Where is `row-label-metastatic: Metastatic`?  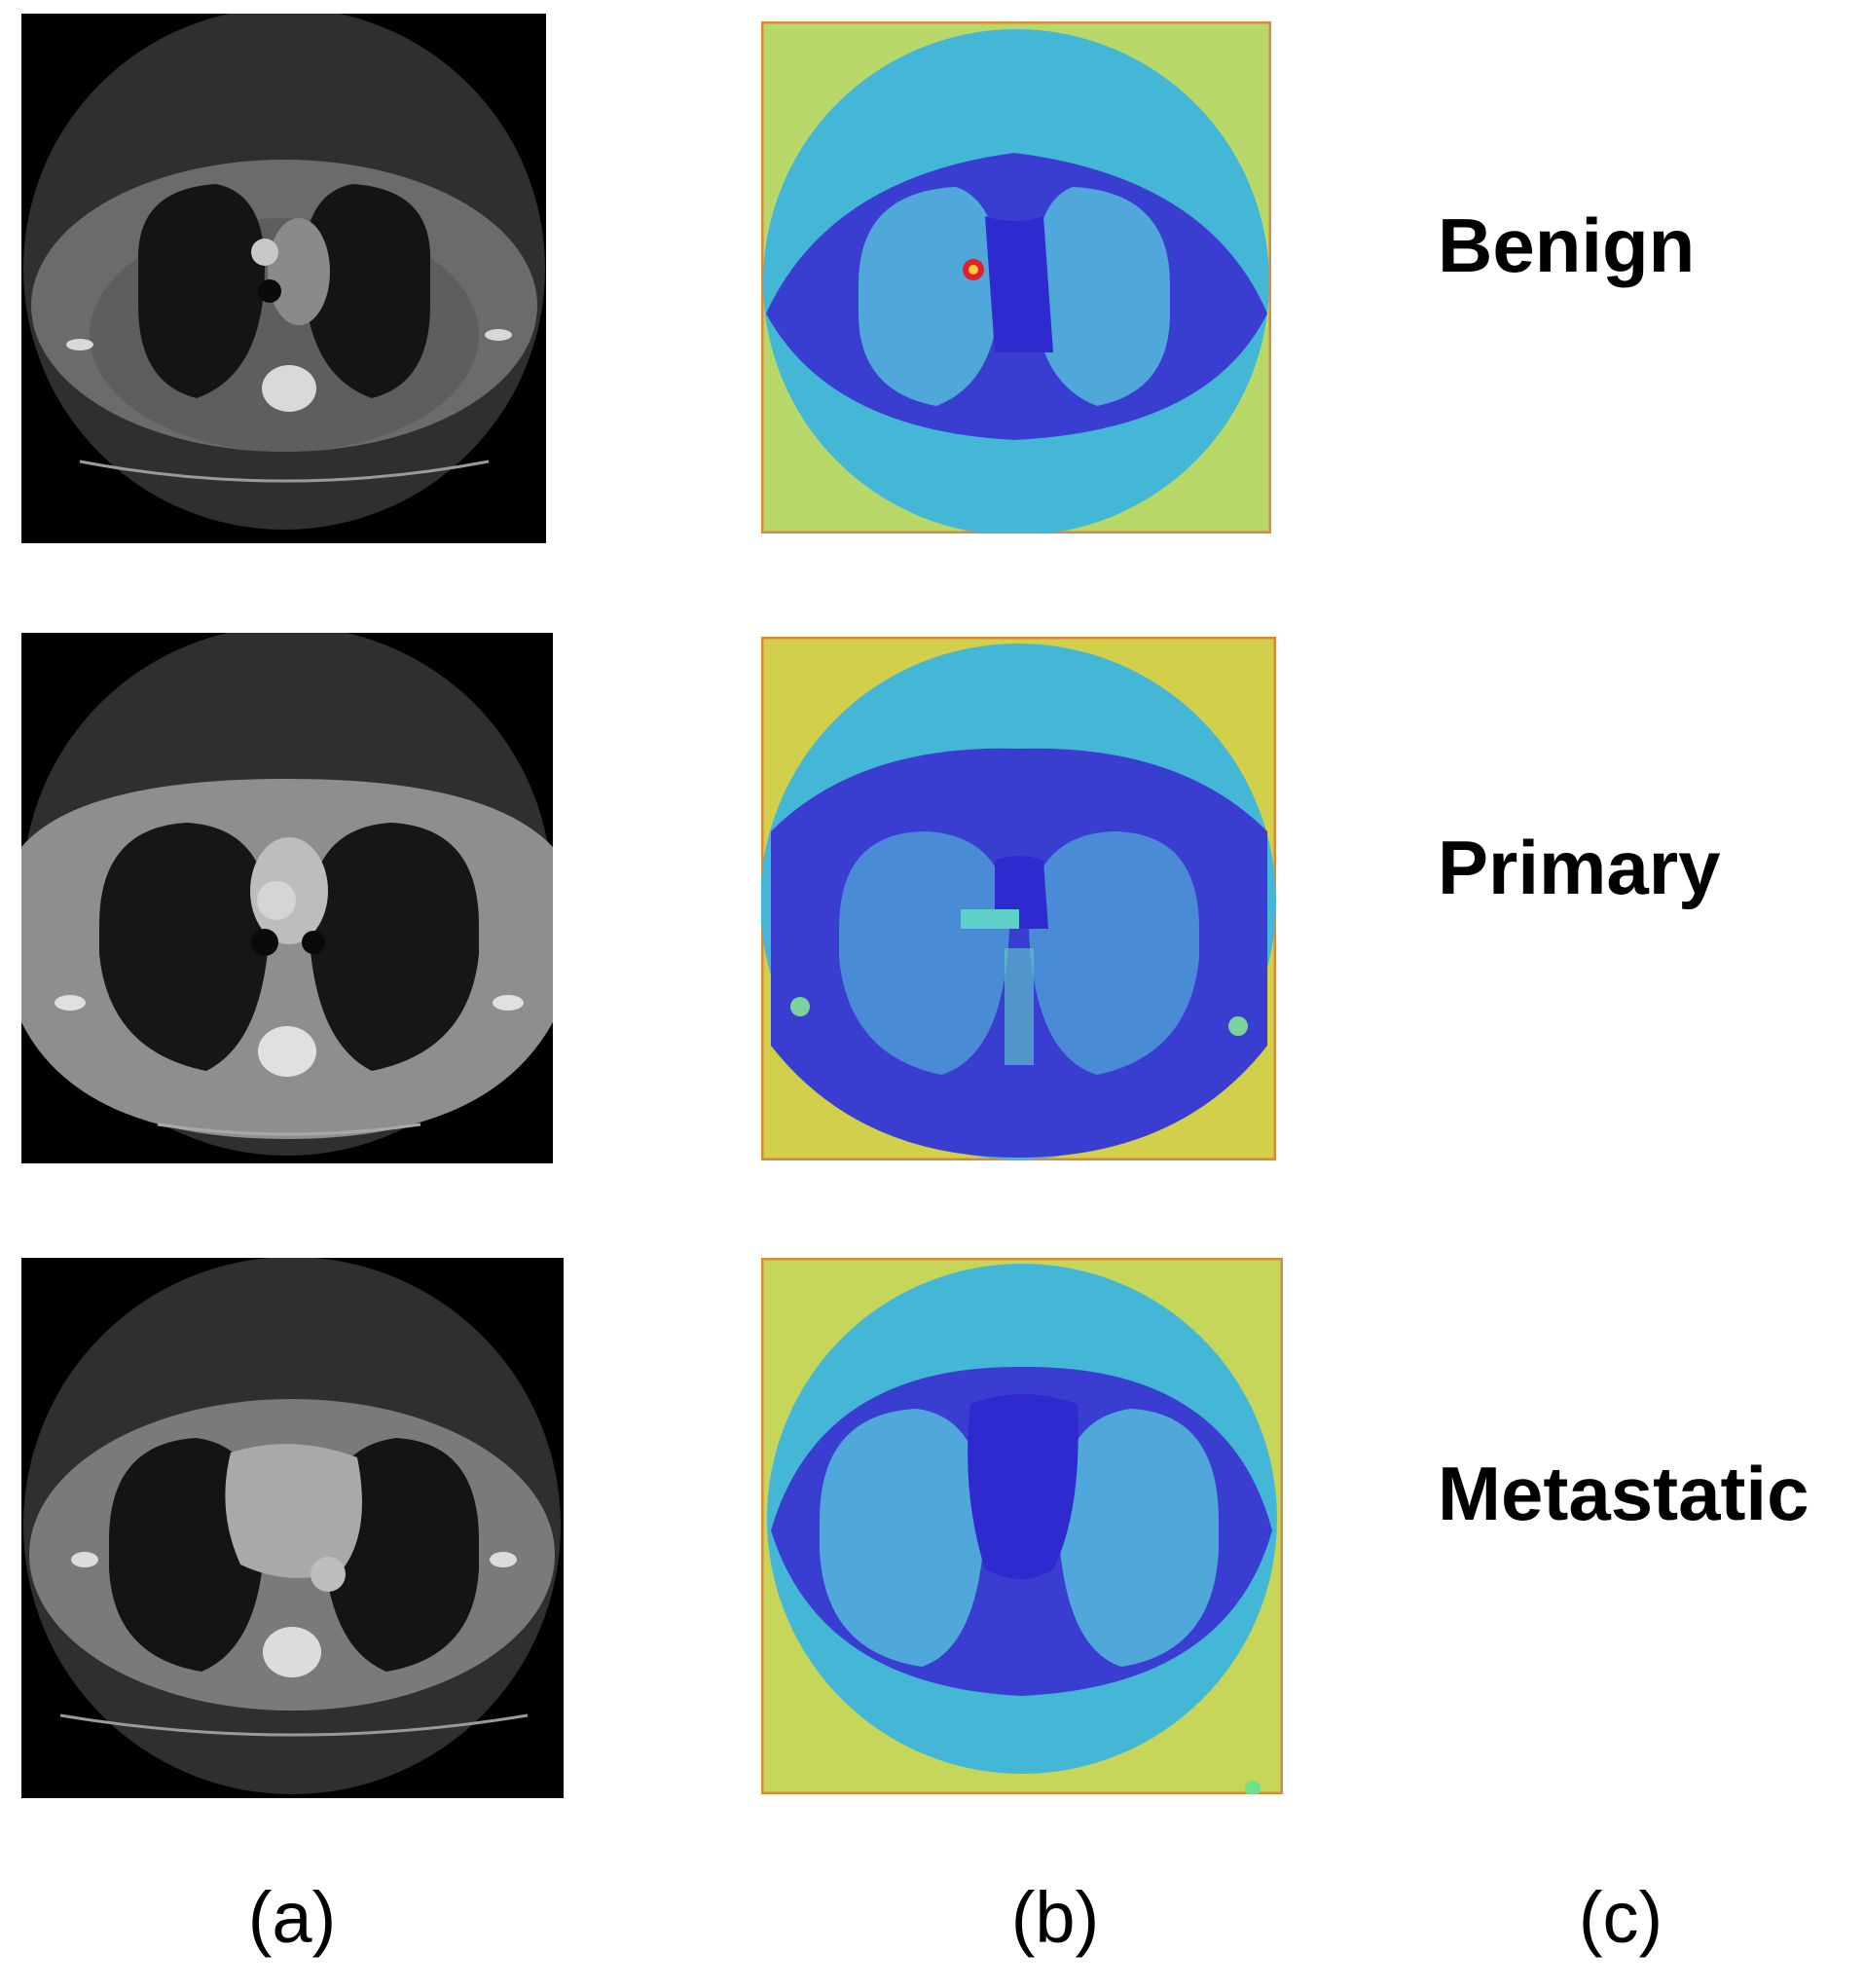 row-label-metastatic: Metastatic is located at coordinates (1624, 1493).